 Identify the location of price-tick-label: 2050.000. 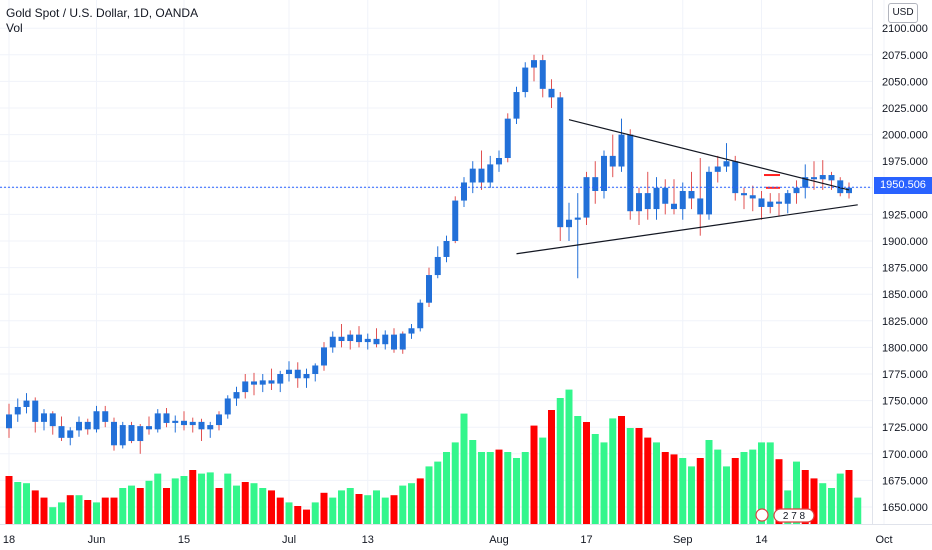
(905, 82).